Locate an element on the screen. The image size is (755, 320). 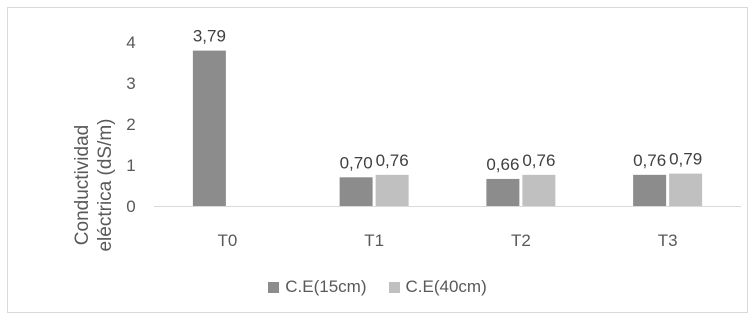
legend: C.E(15cm) C.E(40cm) is located at coordinates (377, 287).